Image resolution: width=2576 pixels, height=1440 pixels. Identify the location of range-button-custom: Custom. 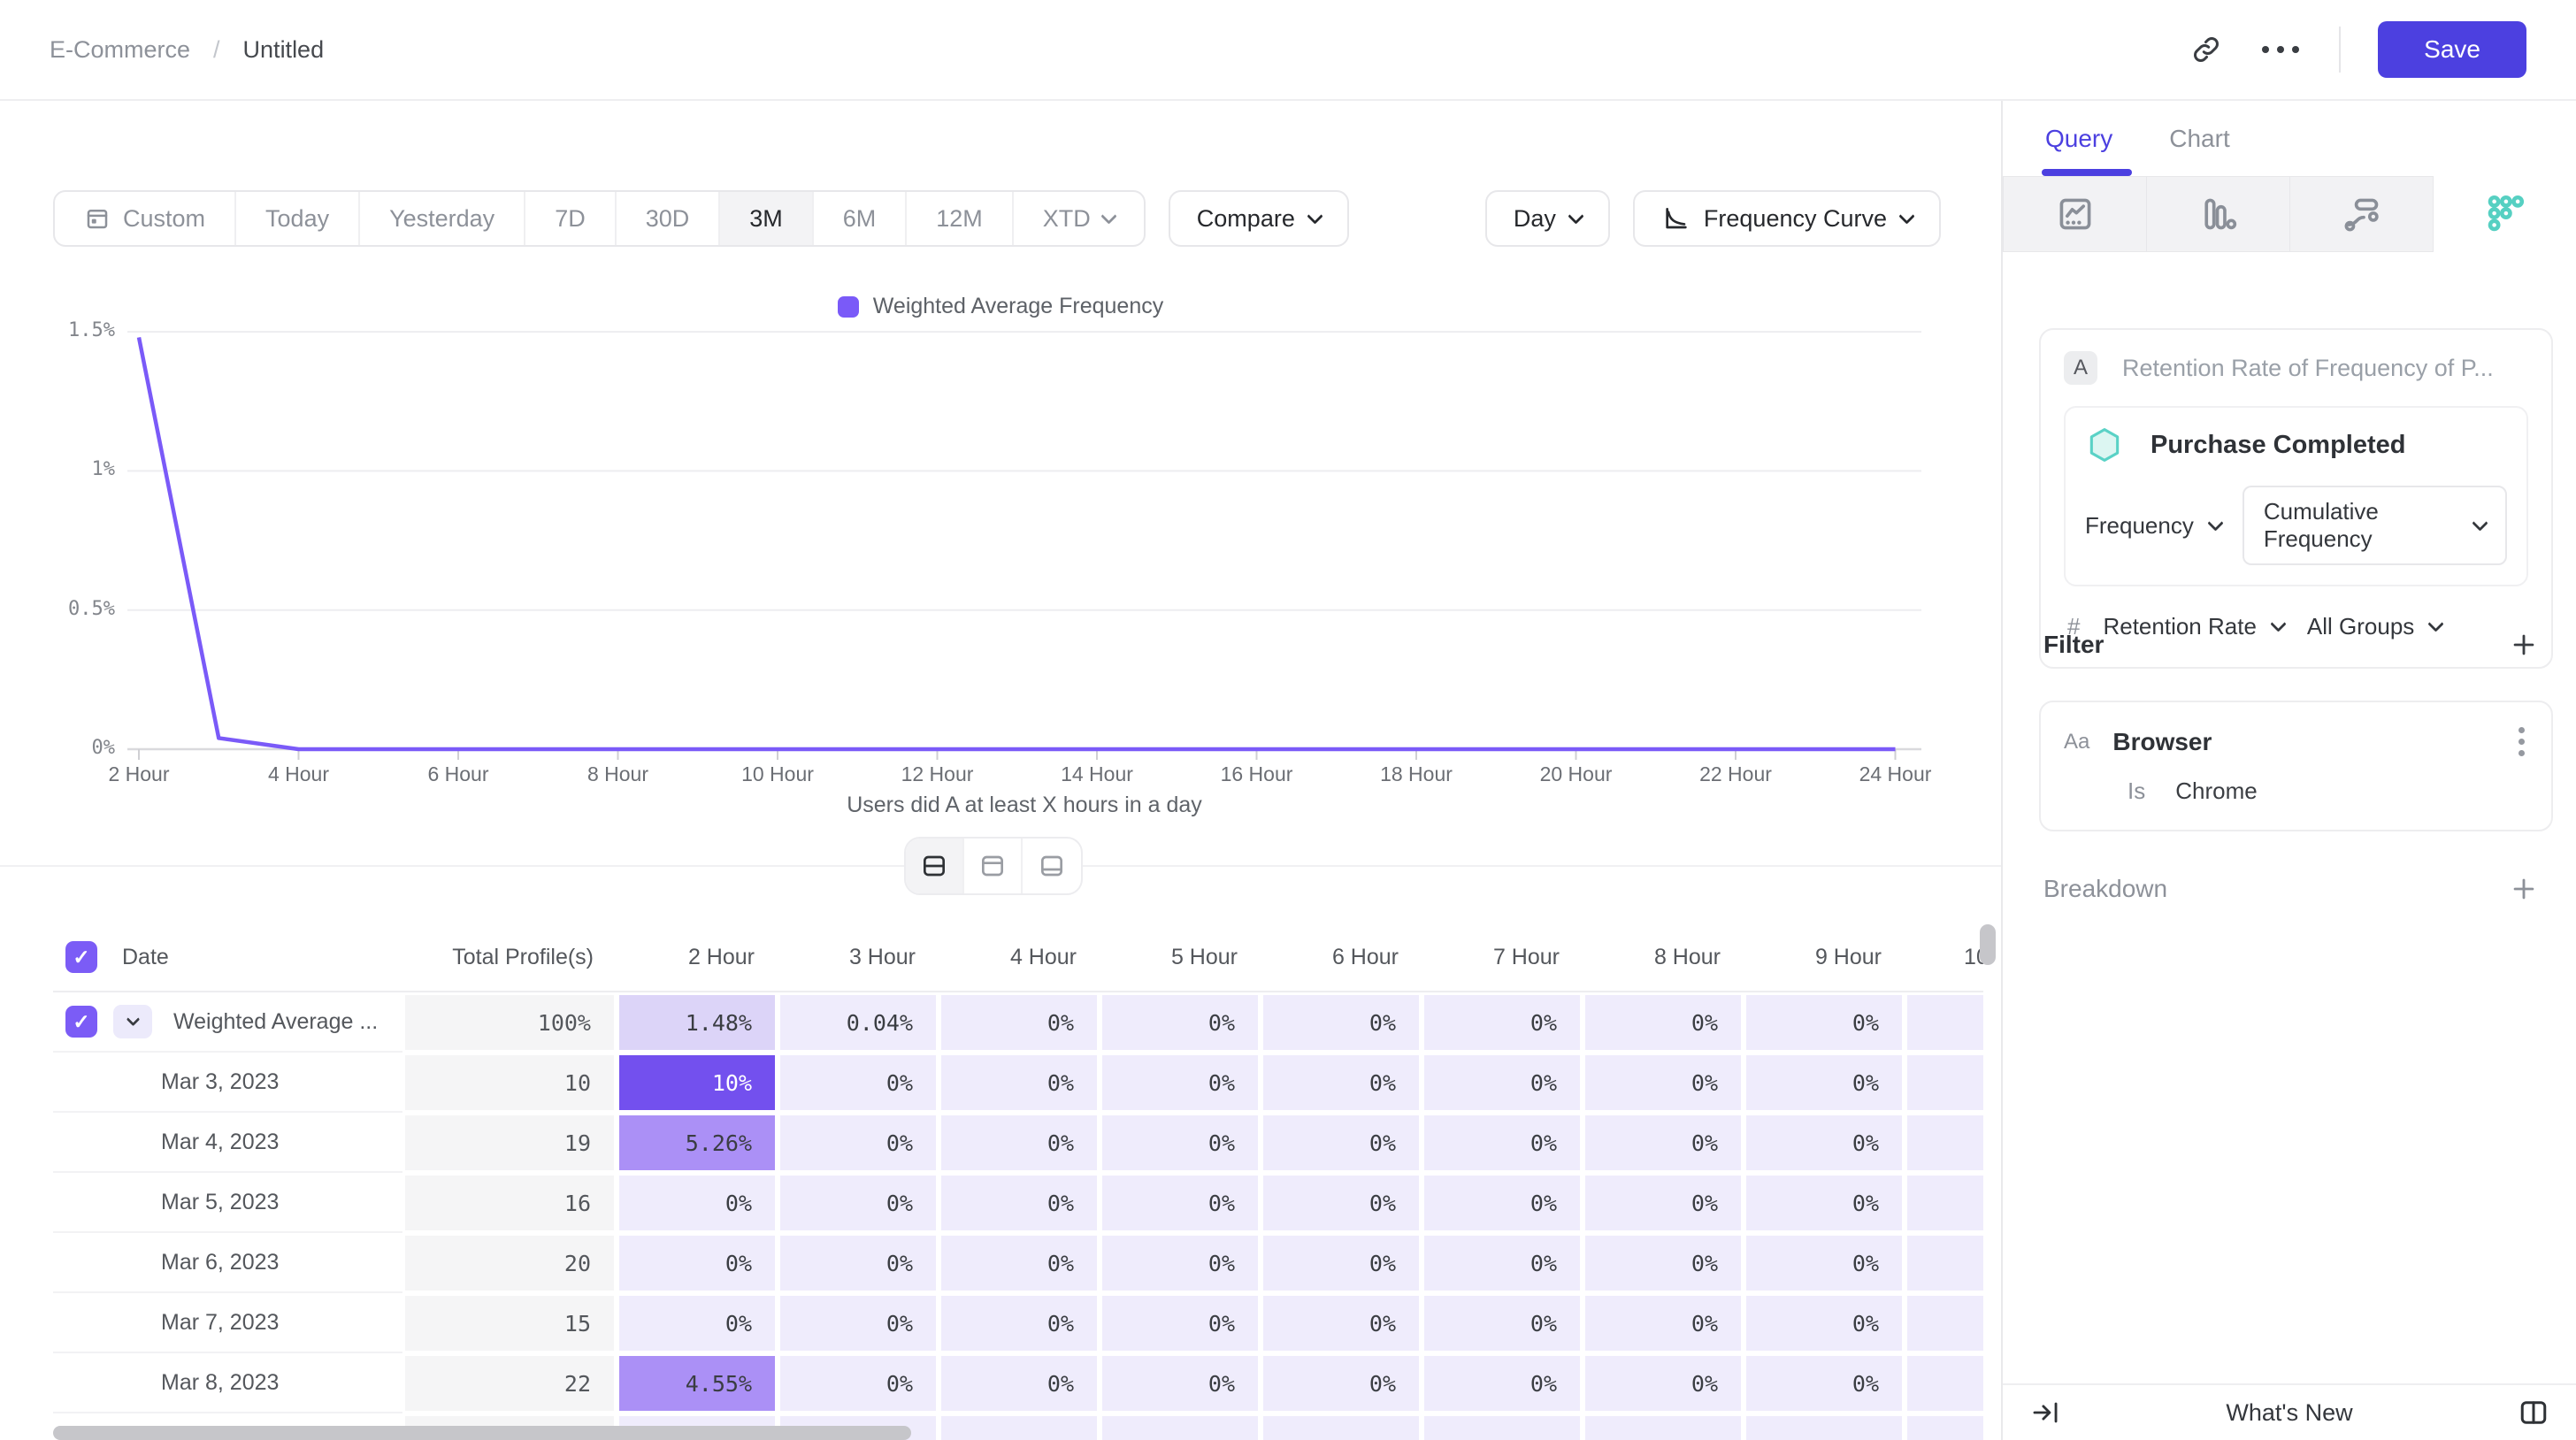
(146, 218).